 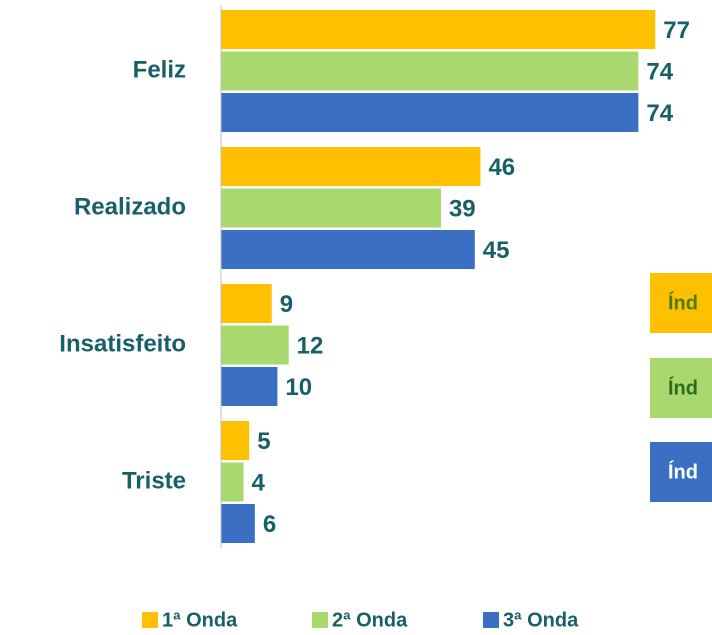 I want to click on legend-label: 3ª Onda, so click(x=541, y=620).